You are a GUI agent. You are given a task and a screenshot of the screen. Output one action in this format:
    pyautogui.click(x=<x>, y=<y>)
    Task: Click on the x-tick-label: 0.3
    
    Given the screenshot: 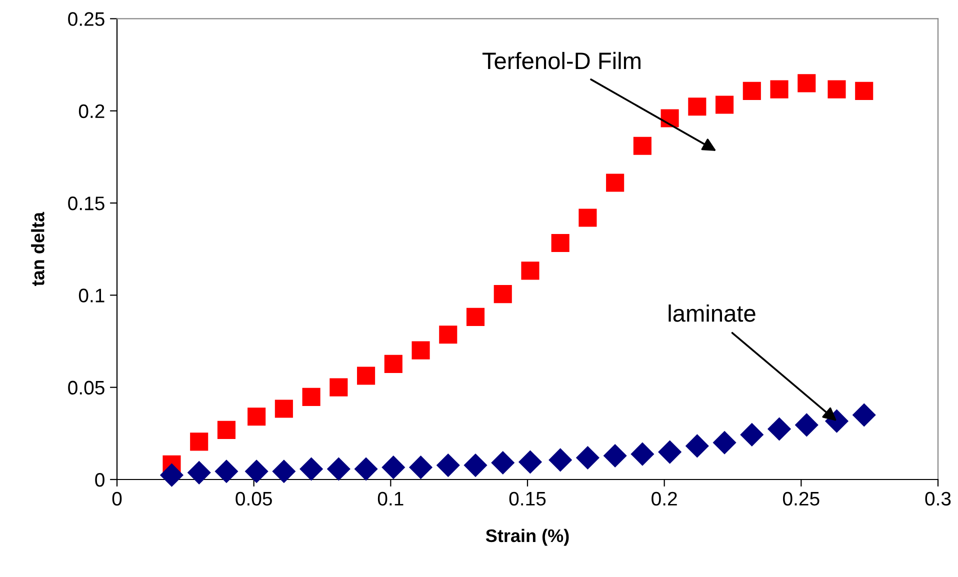 What is the action you would take?
    pyautogui.click(x=938, y=499)
    